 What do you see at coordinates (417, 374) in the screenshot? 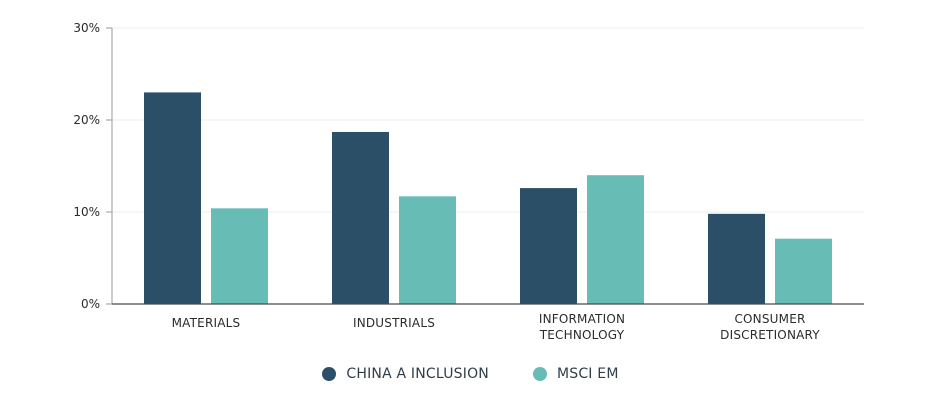
I see `legend-label-china-a-inclusion: CHINA A INCLUSION` at bounding box center [417, 374].